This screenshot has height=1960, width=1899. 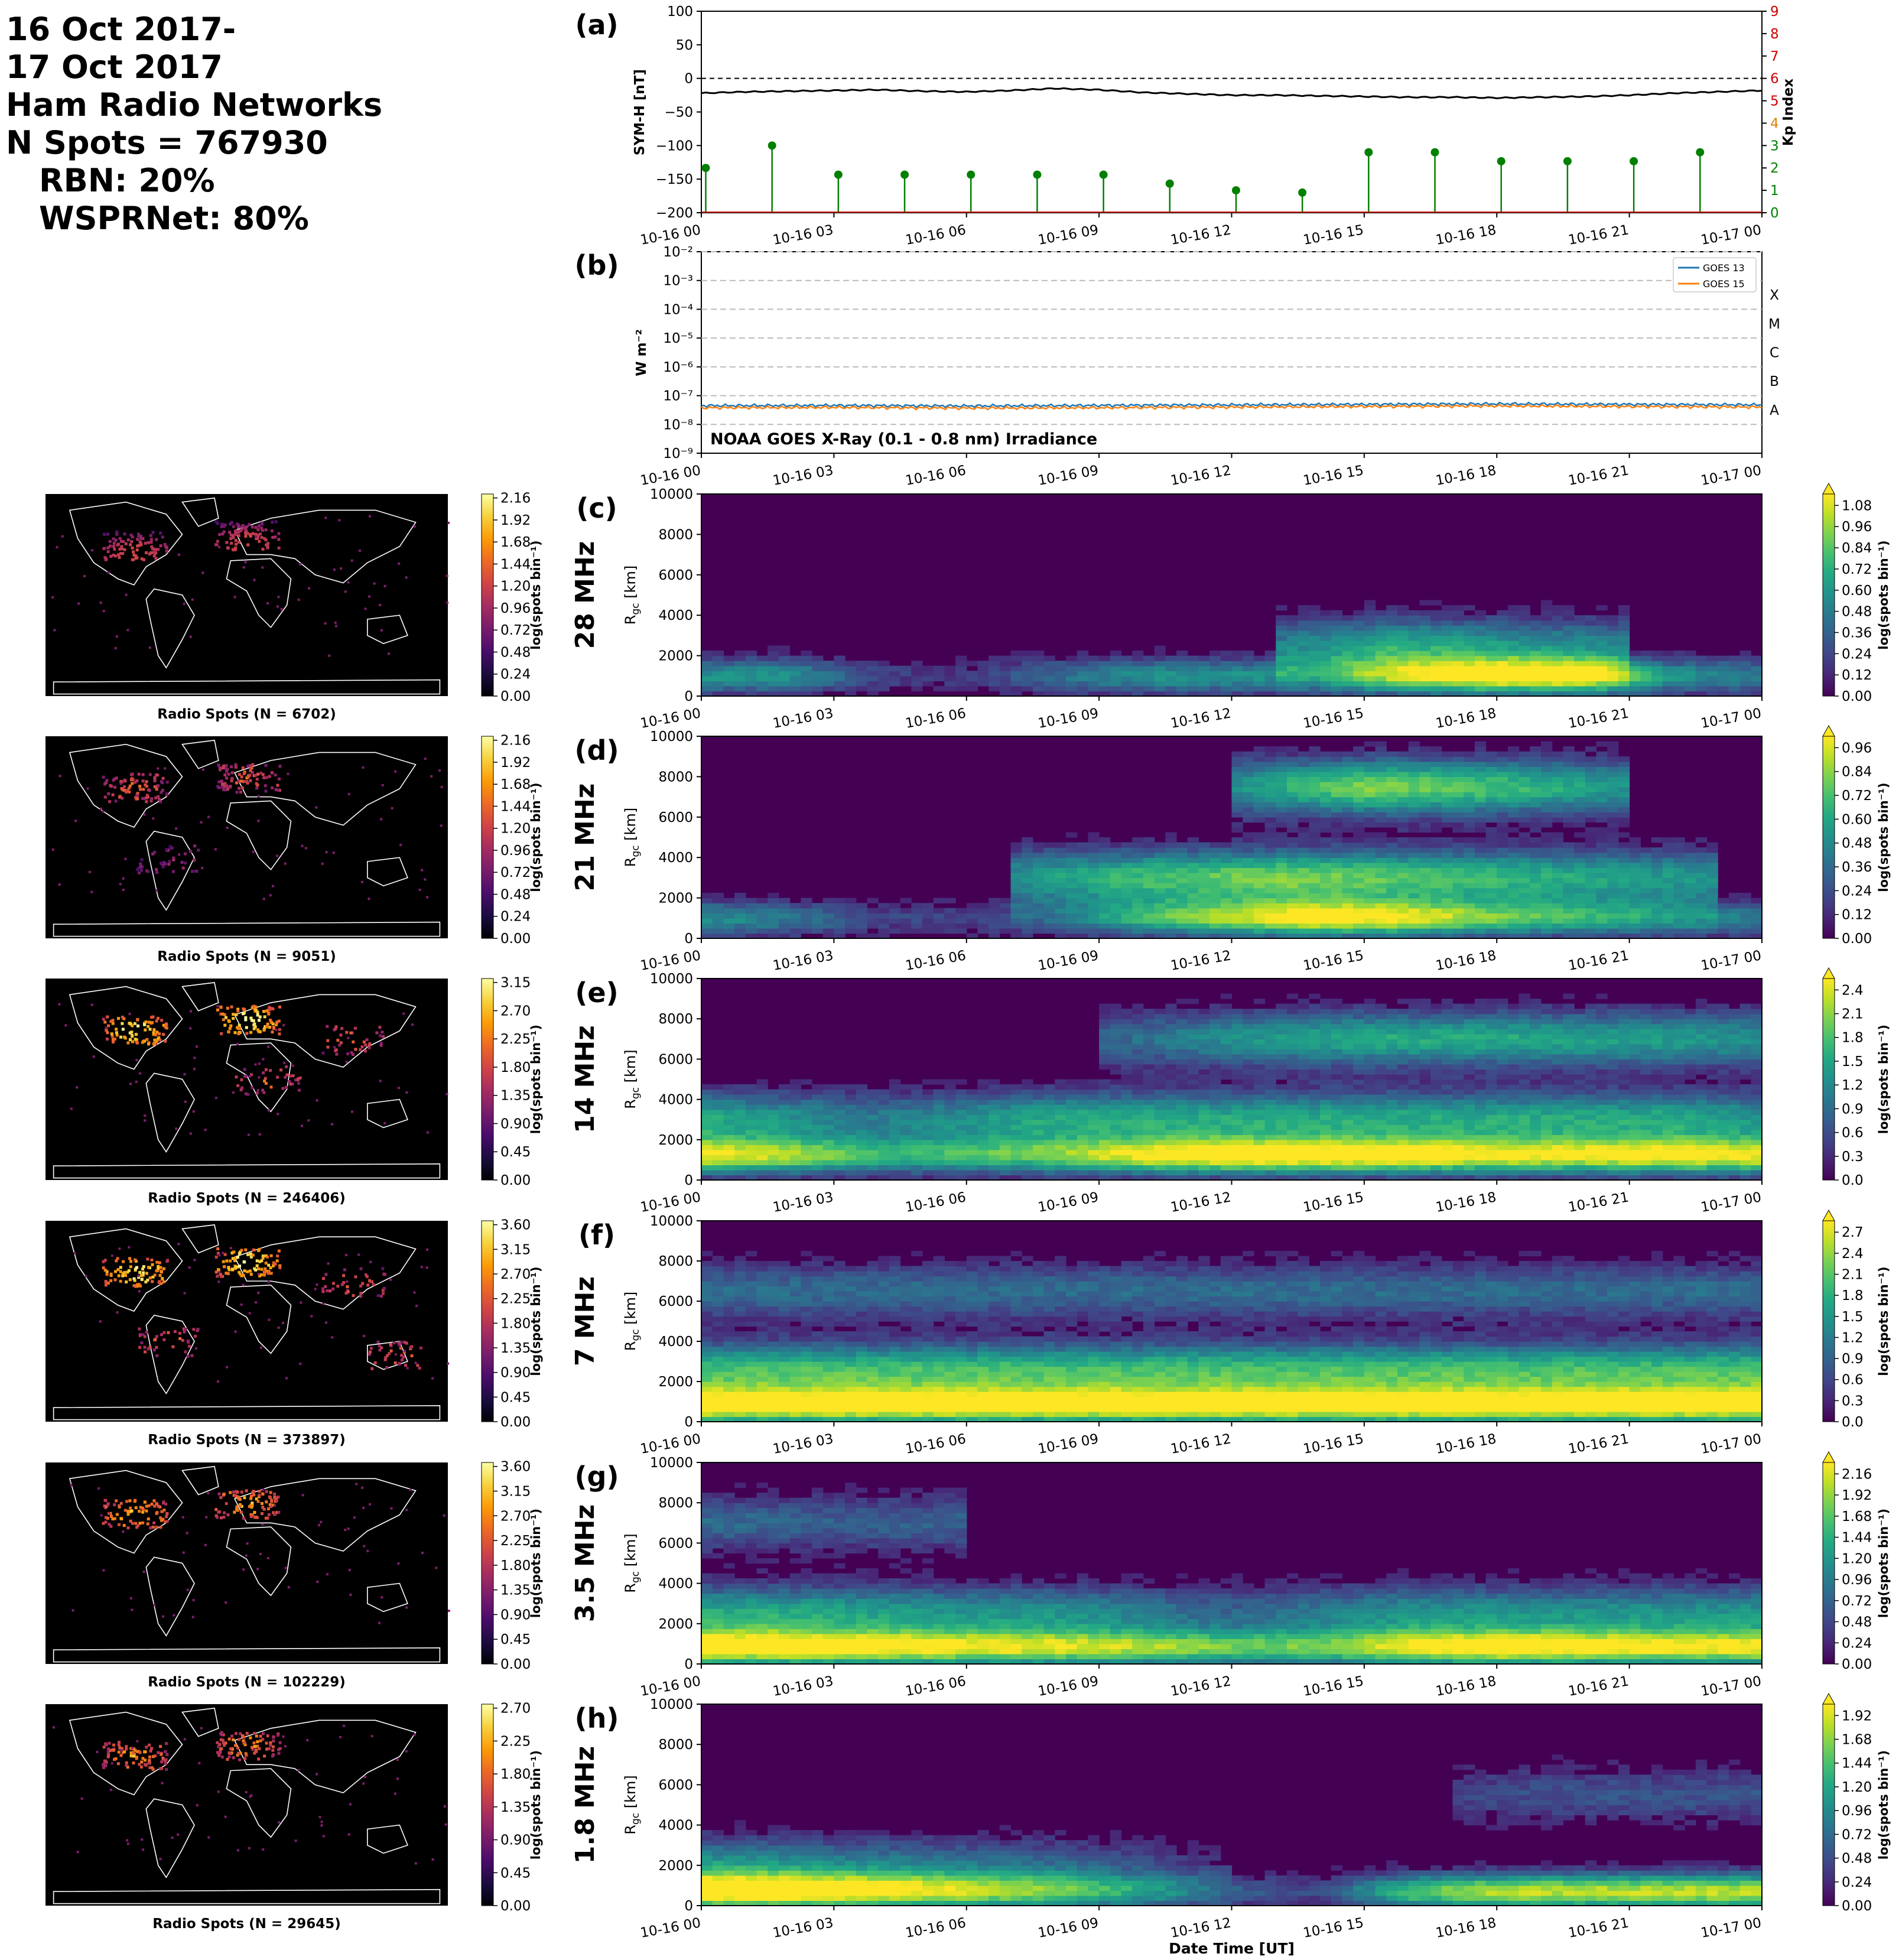 What do you see at coordinates (1333, 476) in the screenshot?
I see `x-tick-label: 10-16 15` at bounding box center [1333, 476].